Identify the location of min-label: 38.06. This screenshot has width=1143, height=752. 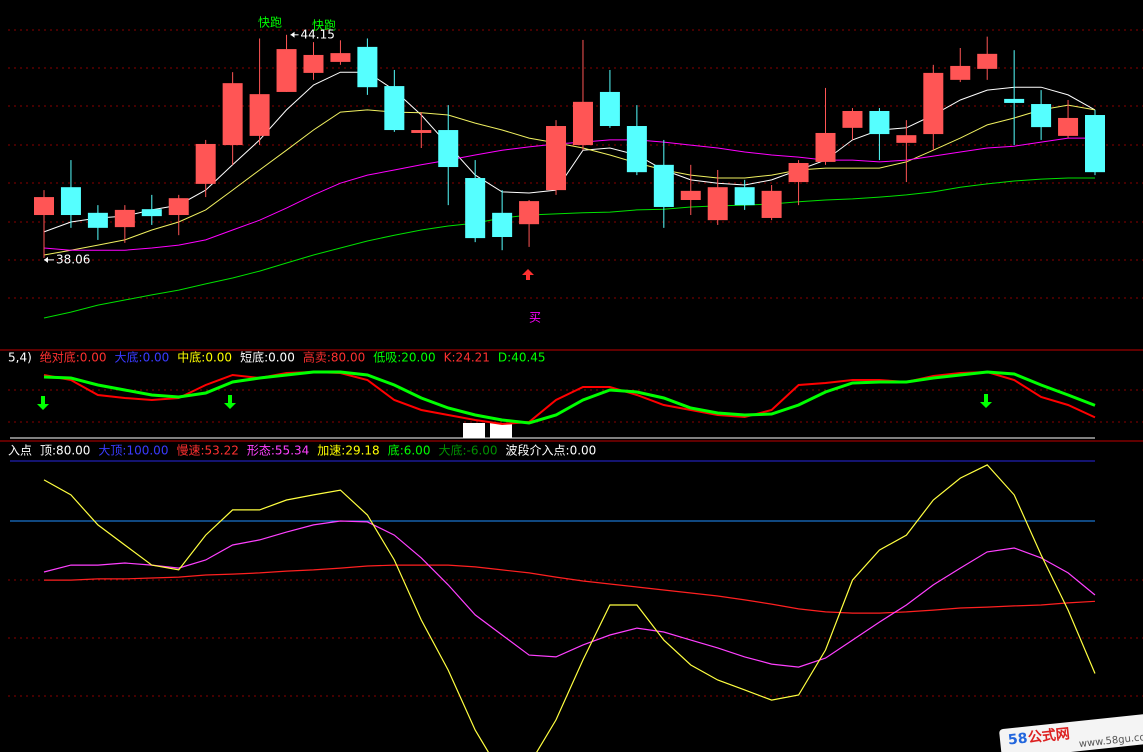
(73, 259).